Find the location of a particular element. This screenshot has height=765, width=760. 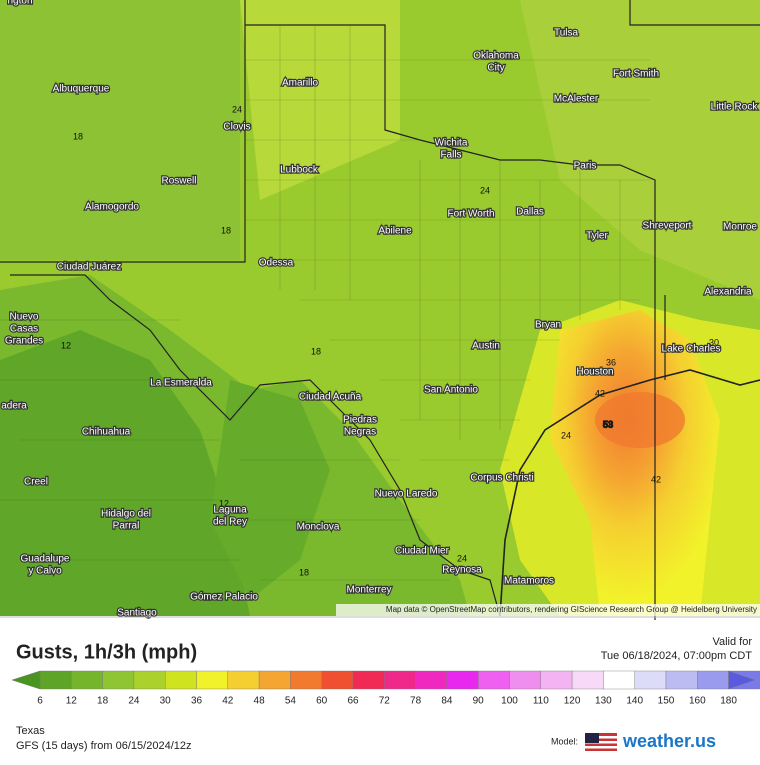

contour-label: 12 is located at coordinates (224, 503).